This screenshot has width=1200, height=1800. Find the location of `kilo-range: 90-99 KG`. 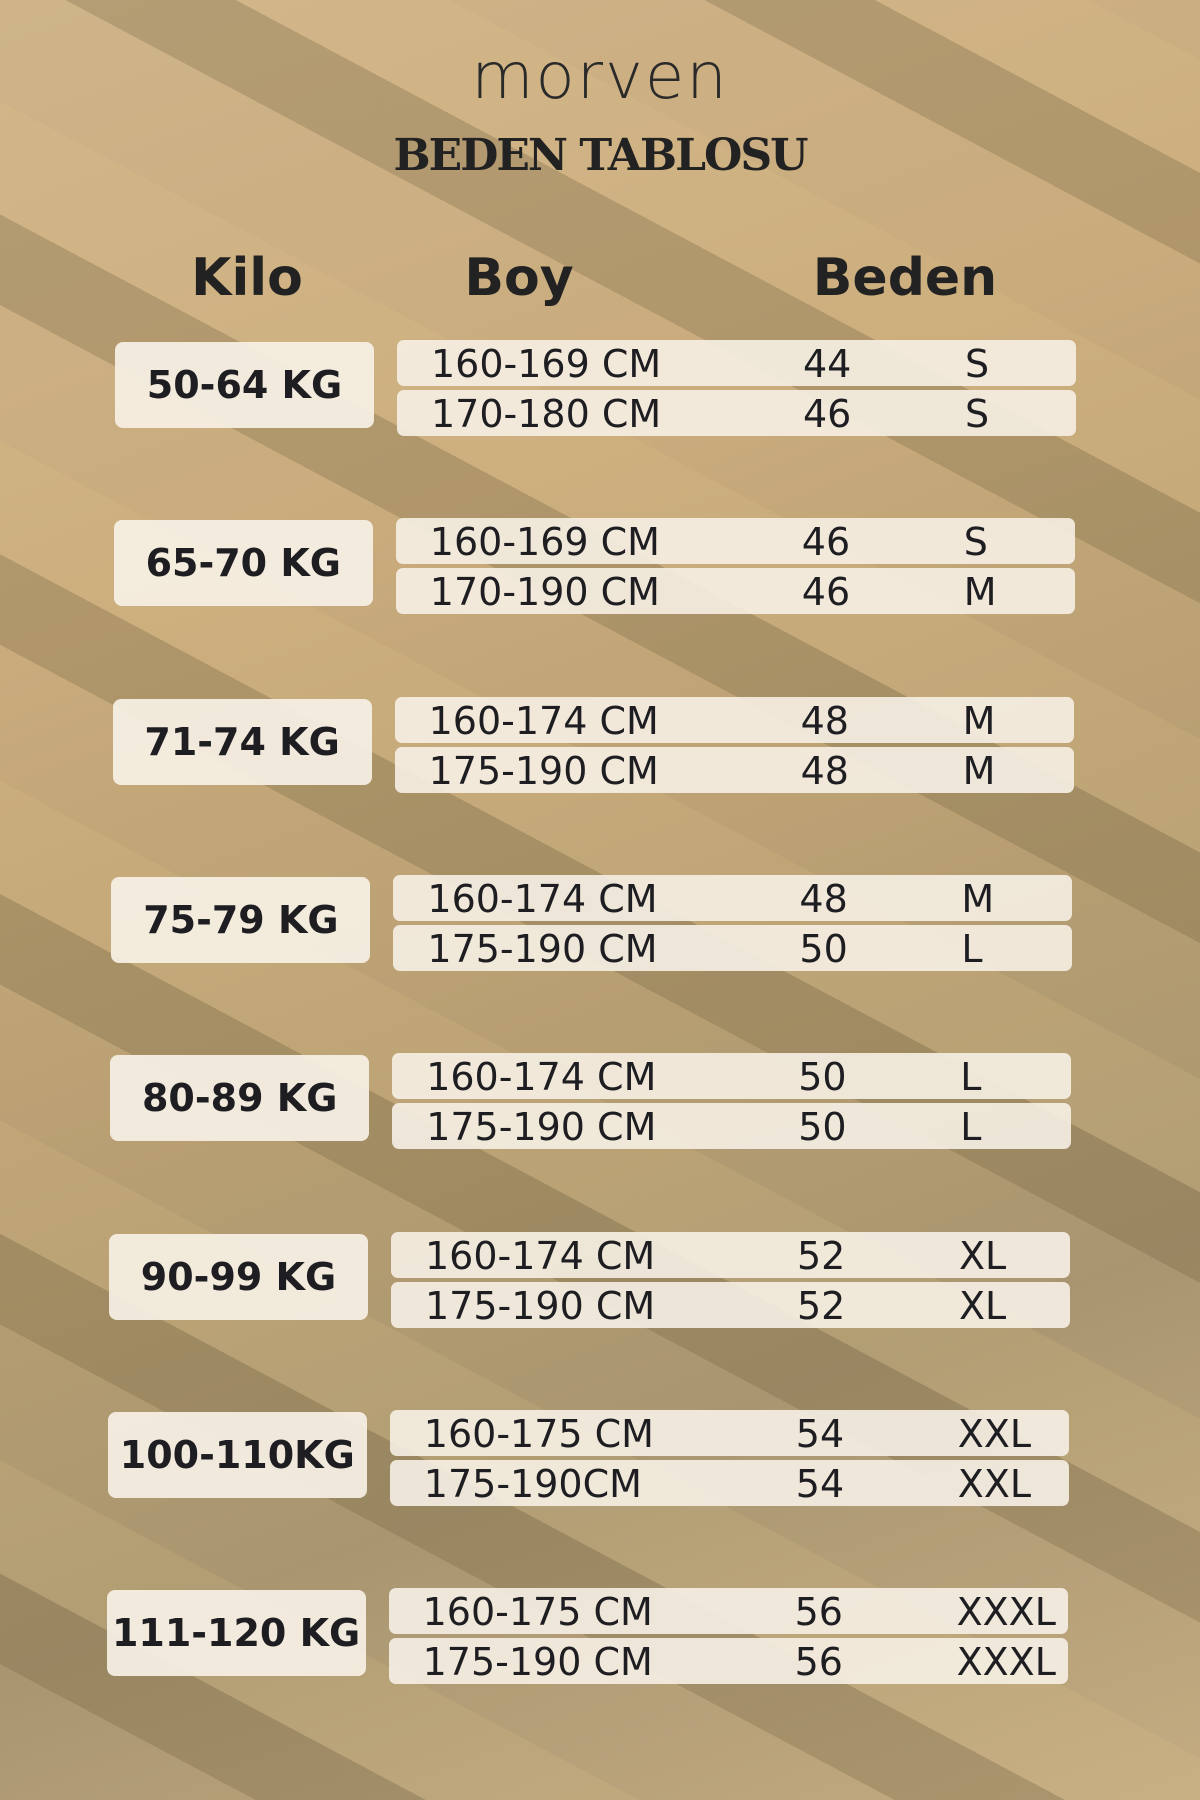

kilo-range: 90-99 KG is located at coordinates (238, 1276).